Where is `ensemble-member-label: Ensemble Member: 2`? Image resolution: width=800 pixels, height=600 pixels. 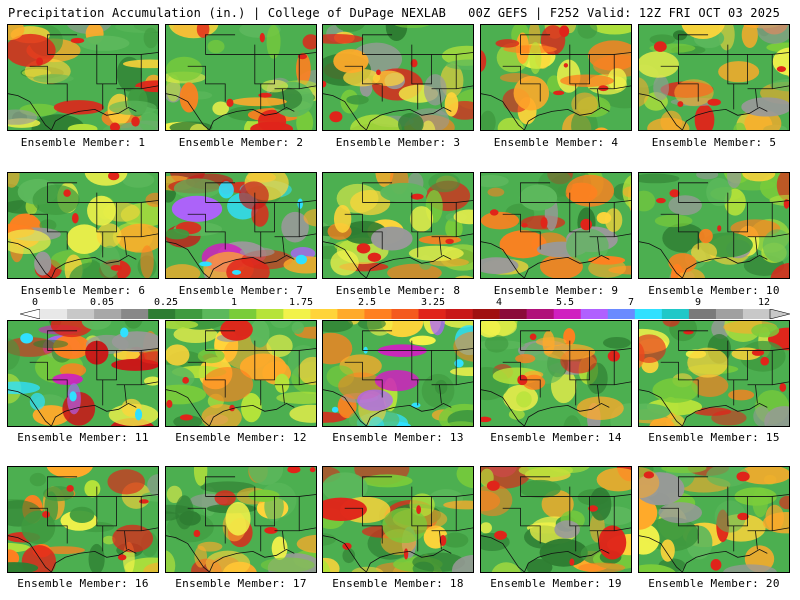 ensemble-member-label: Ensemble Member: 2 is located at coordinates (241, 142).